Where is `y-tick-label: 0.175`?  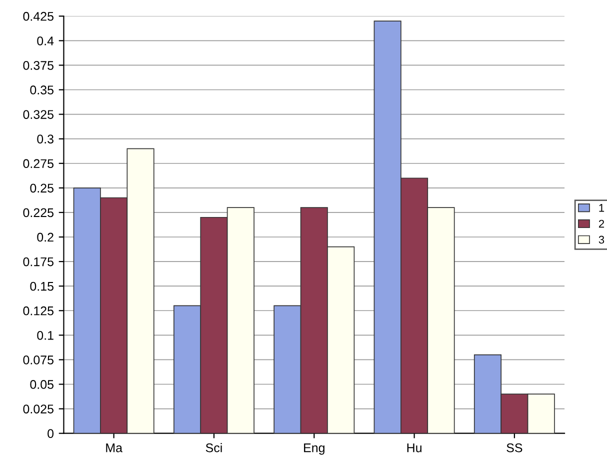 y-tick-label: 0.175 is located at coordinates (38, 261).